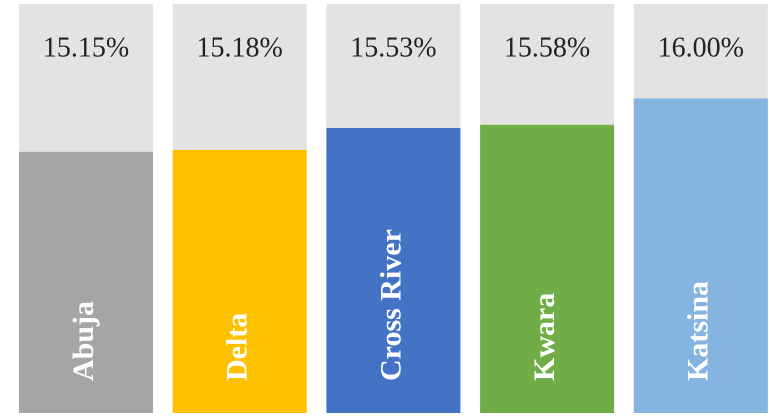 This screenshot has width=769, height=417. Describe the element at coordinates (393, 47) in the screenshot. I see `value-label: 15.53%` at that location.